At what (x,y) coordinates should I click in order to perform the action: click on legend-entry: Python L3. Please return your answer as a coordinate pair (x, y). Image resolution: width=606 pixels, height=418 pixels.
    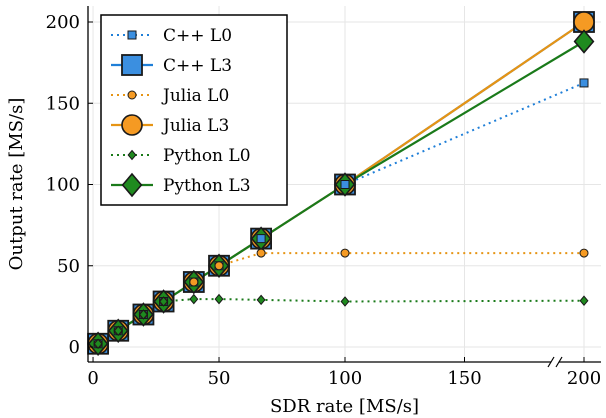
    Looking at the image, I should click on (181, 185).